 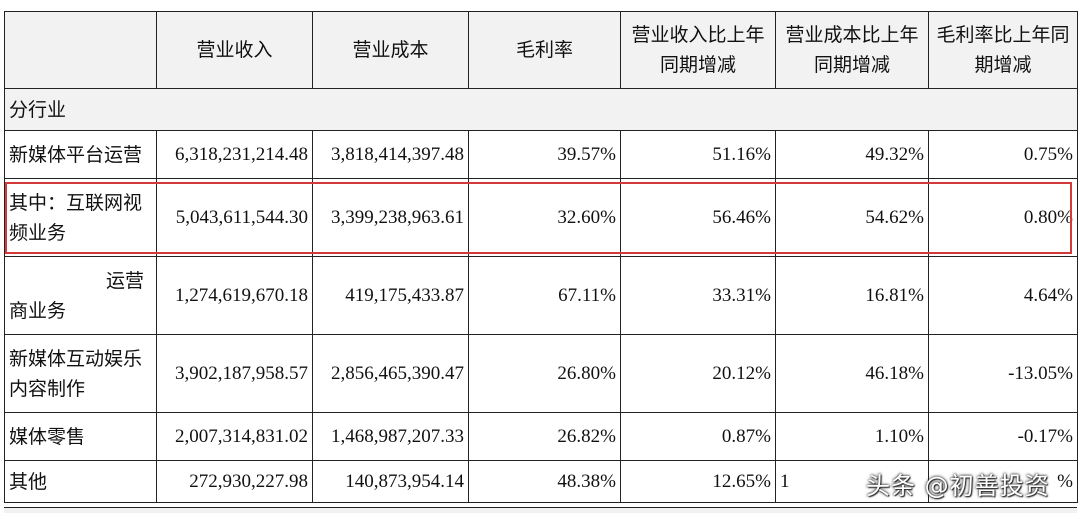 What do you see at coordinates (1003, 295) in the screenshot?
I see `margin-change-cell: 4.64%` at bounding box center [1003, 295].